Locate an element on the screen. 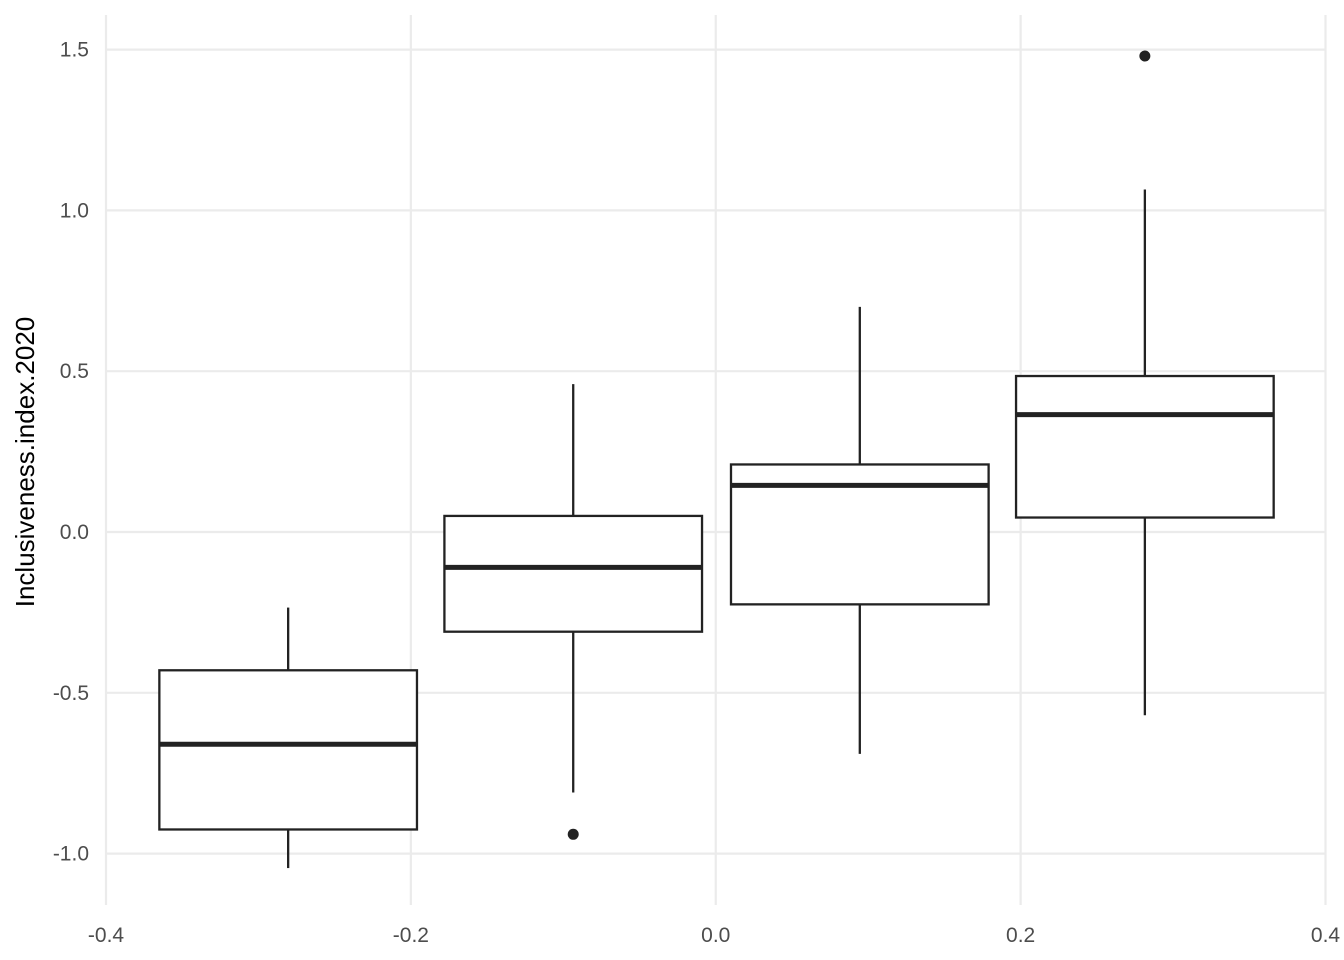  x-tick-label: 0.4 is located at coordinates (1326, 935).